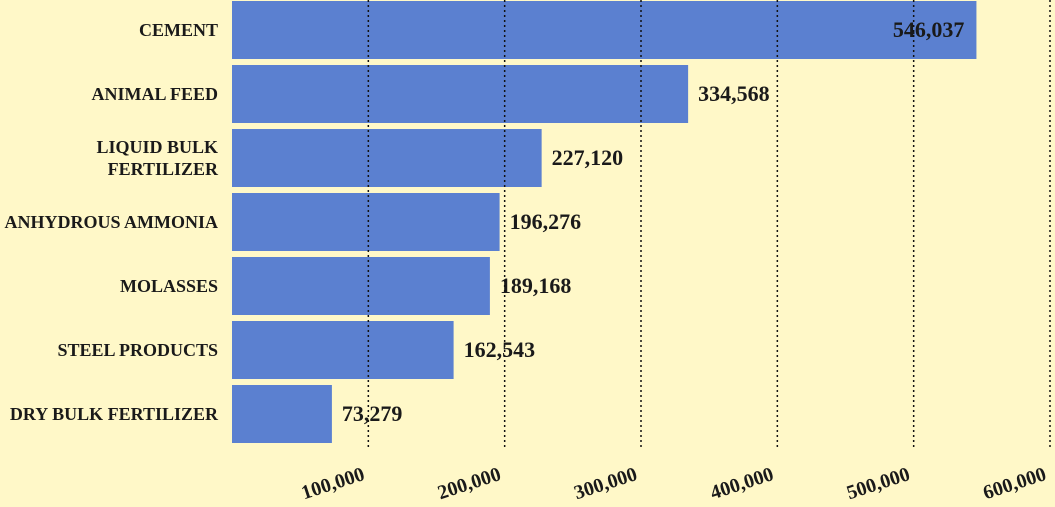 Image resolution: width=1055 pixels, height=507 pixels. Describe the element at coordinates (878, 483) in the screenshot. I see `x-tick-label: 500,000` at that location.